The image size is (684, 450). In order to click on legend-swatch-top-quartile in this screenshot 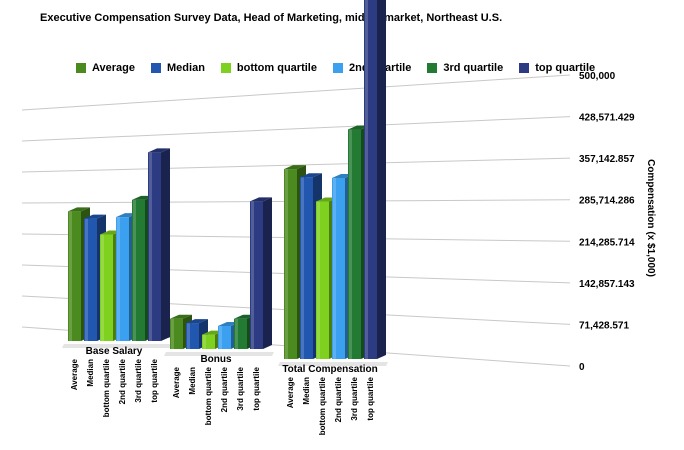, I will do `click(524, 68)`.